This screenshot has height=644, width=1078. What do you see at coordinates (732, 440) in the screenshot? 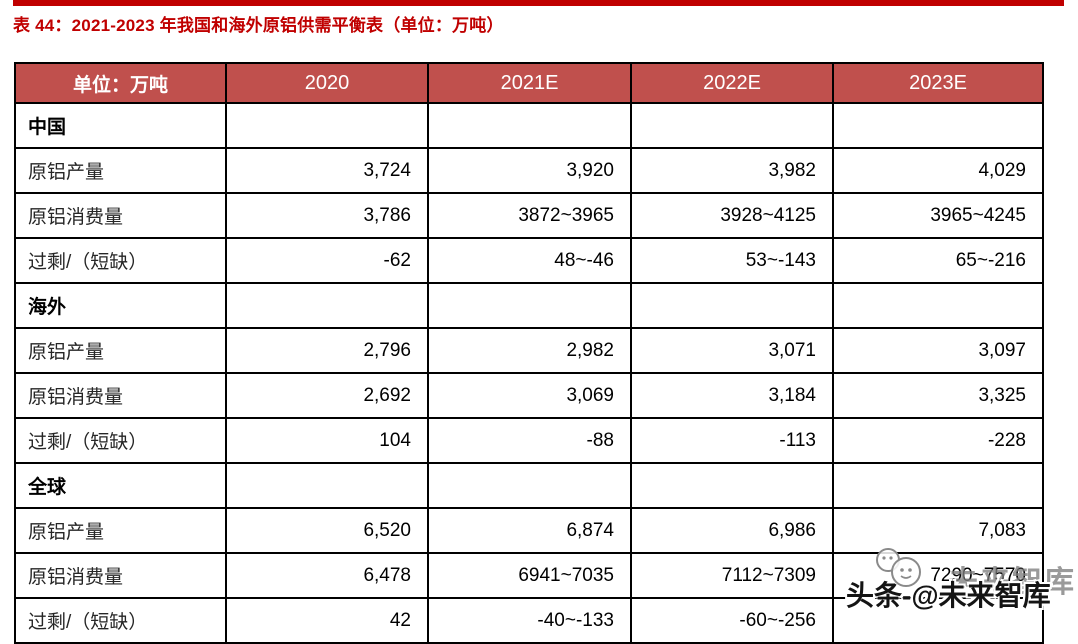
I see `value-cell: -113` at bounding box center [732, 440].